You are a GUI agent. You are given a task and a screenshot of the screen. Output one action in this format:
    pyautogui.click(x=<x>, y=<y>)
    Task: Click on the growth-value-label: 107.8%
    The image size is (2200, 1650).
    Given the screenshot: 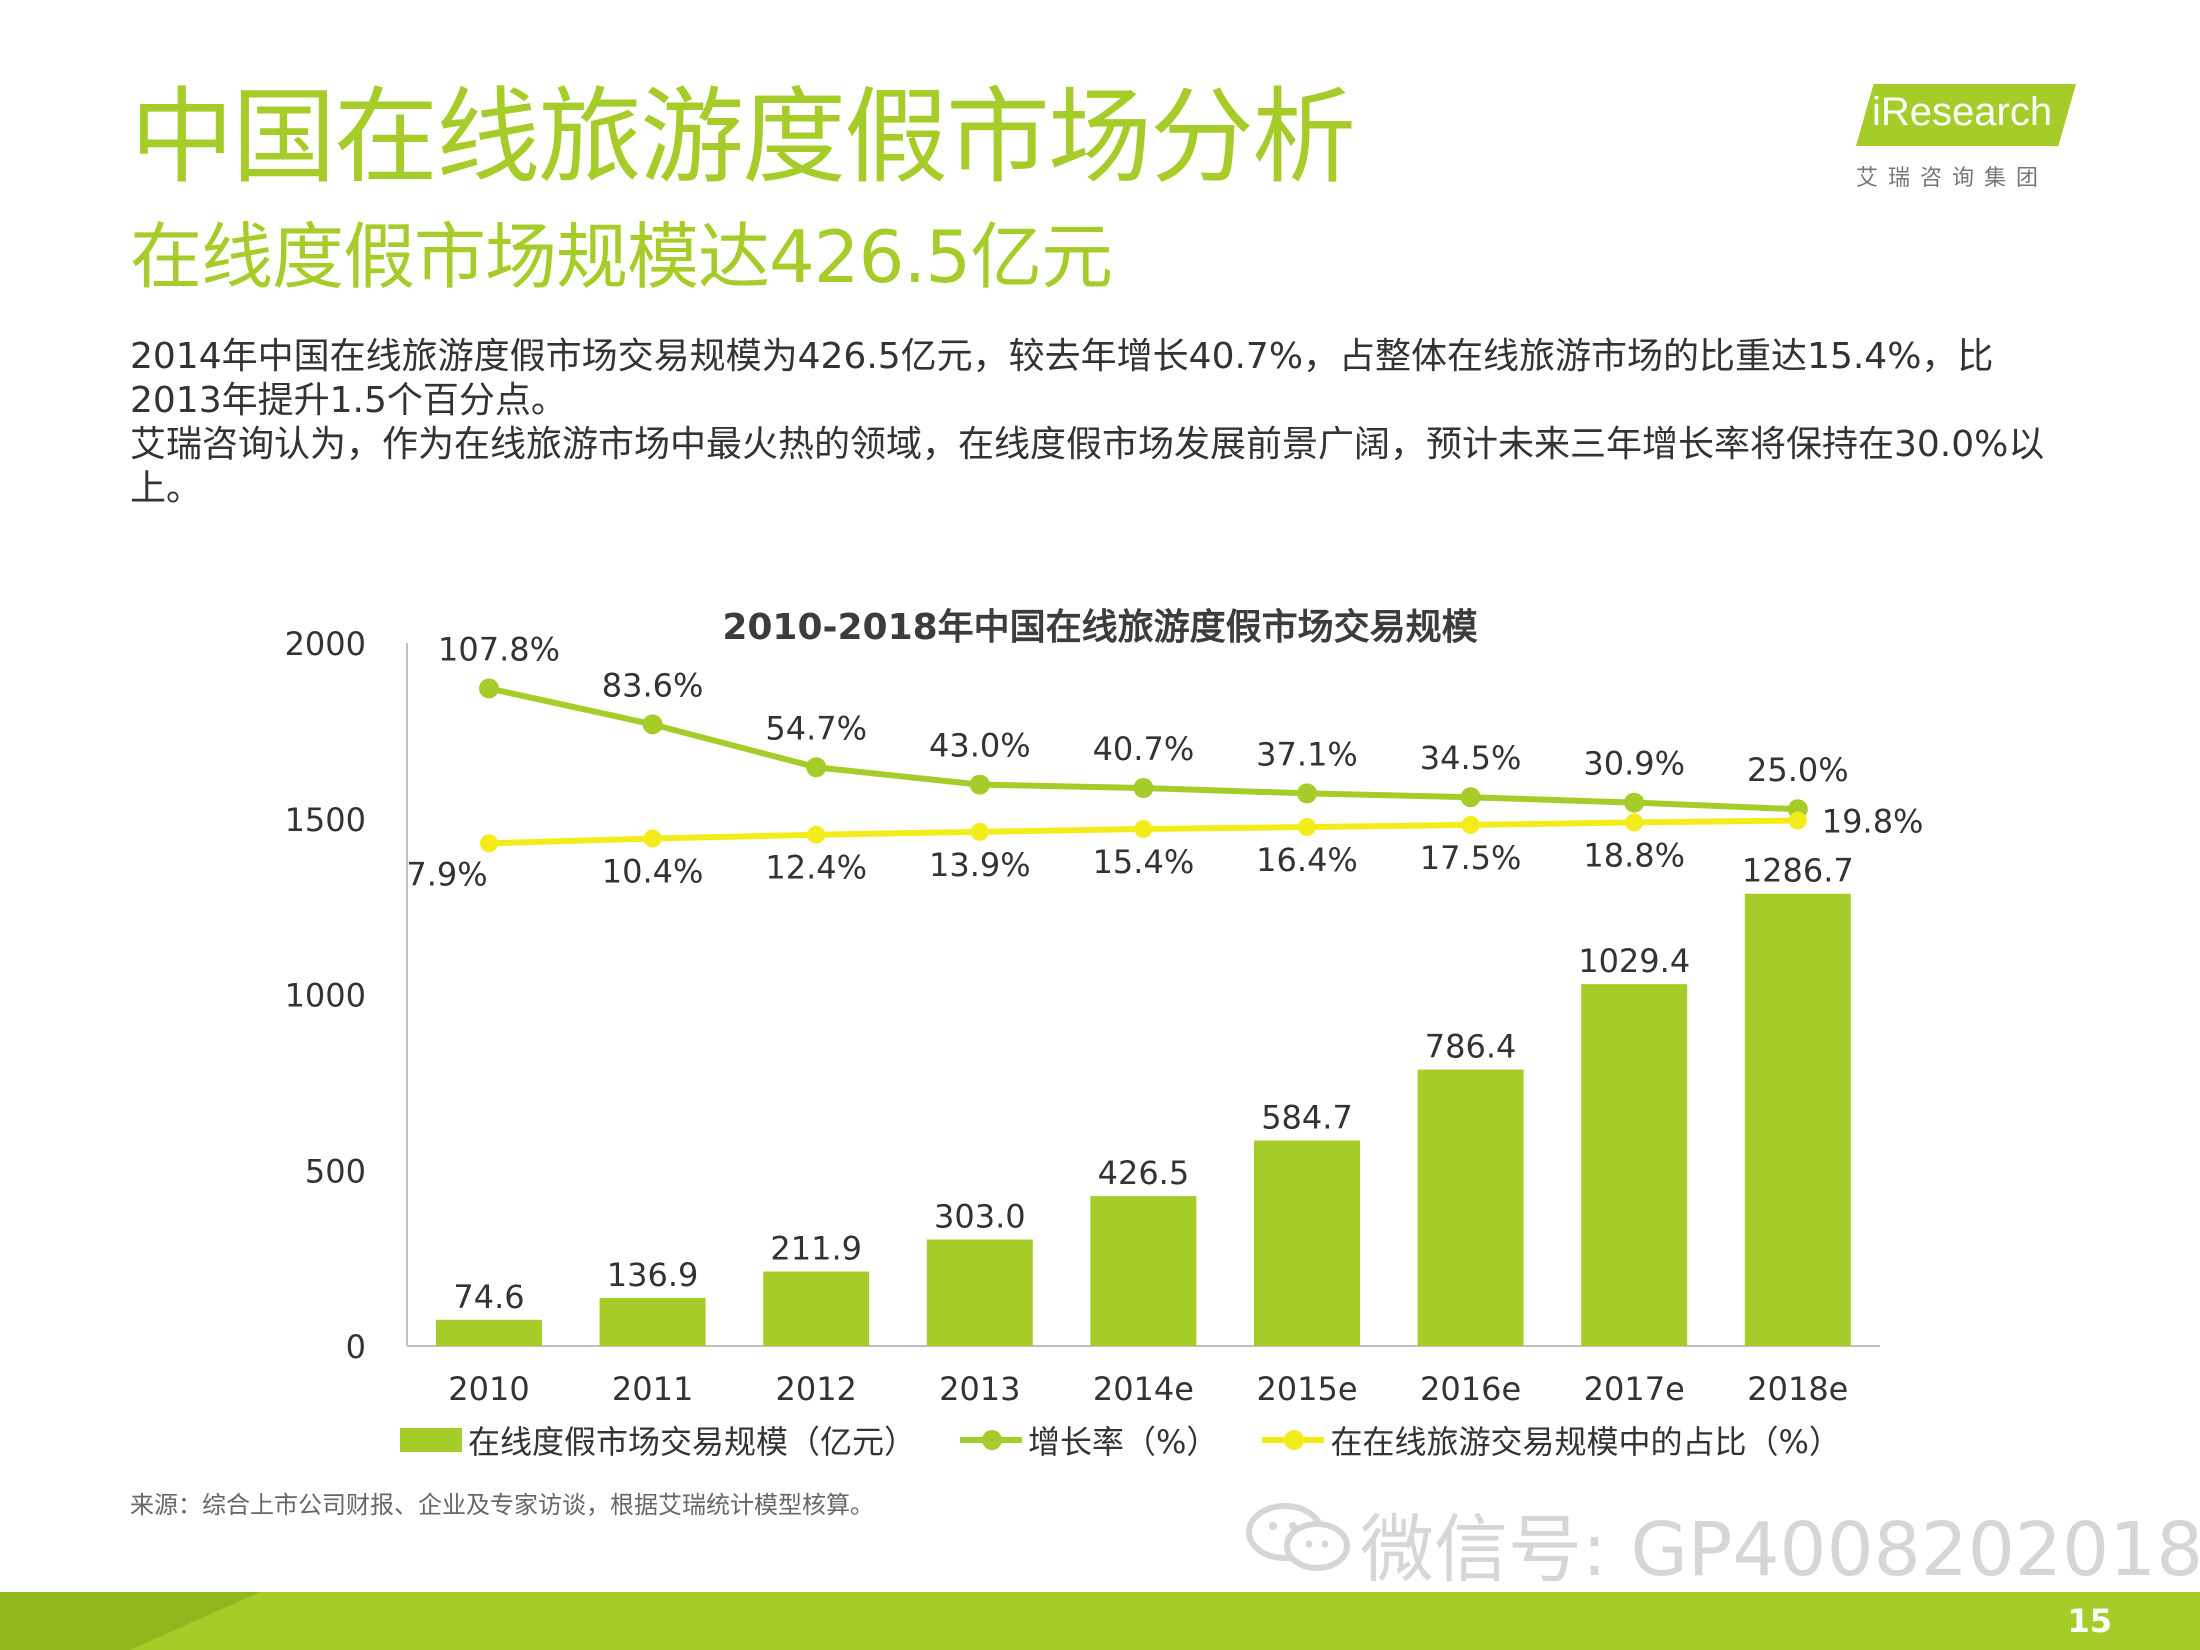 What is the action you would take?
    pyautogui.click(x=499, y=649)
    